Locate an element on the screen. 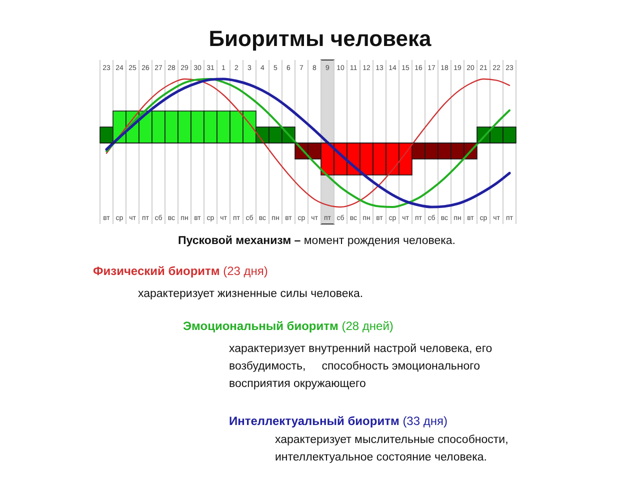 The width and height of the screenshot is (640, 480). chart-title: Биоритмы человека is located at coordinates (320, 38).